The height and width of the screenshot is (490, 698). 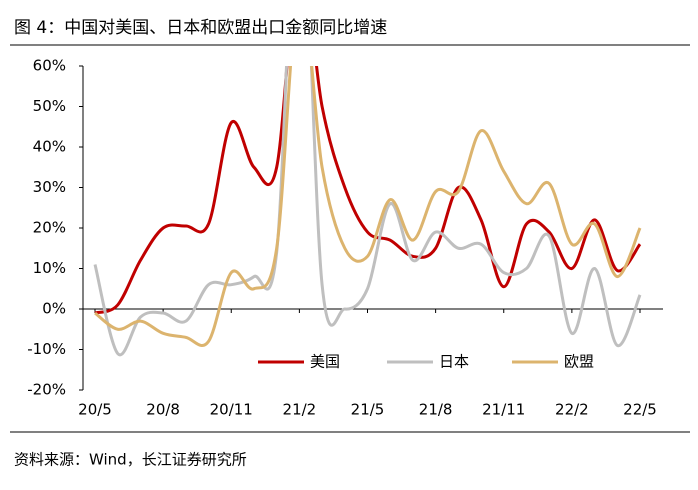 What do you see at coordinates (300, 410) in the screenshot?
I see `x-tick-label: 21/2` at bounding box center [300, 410].